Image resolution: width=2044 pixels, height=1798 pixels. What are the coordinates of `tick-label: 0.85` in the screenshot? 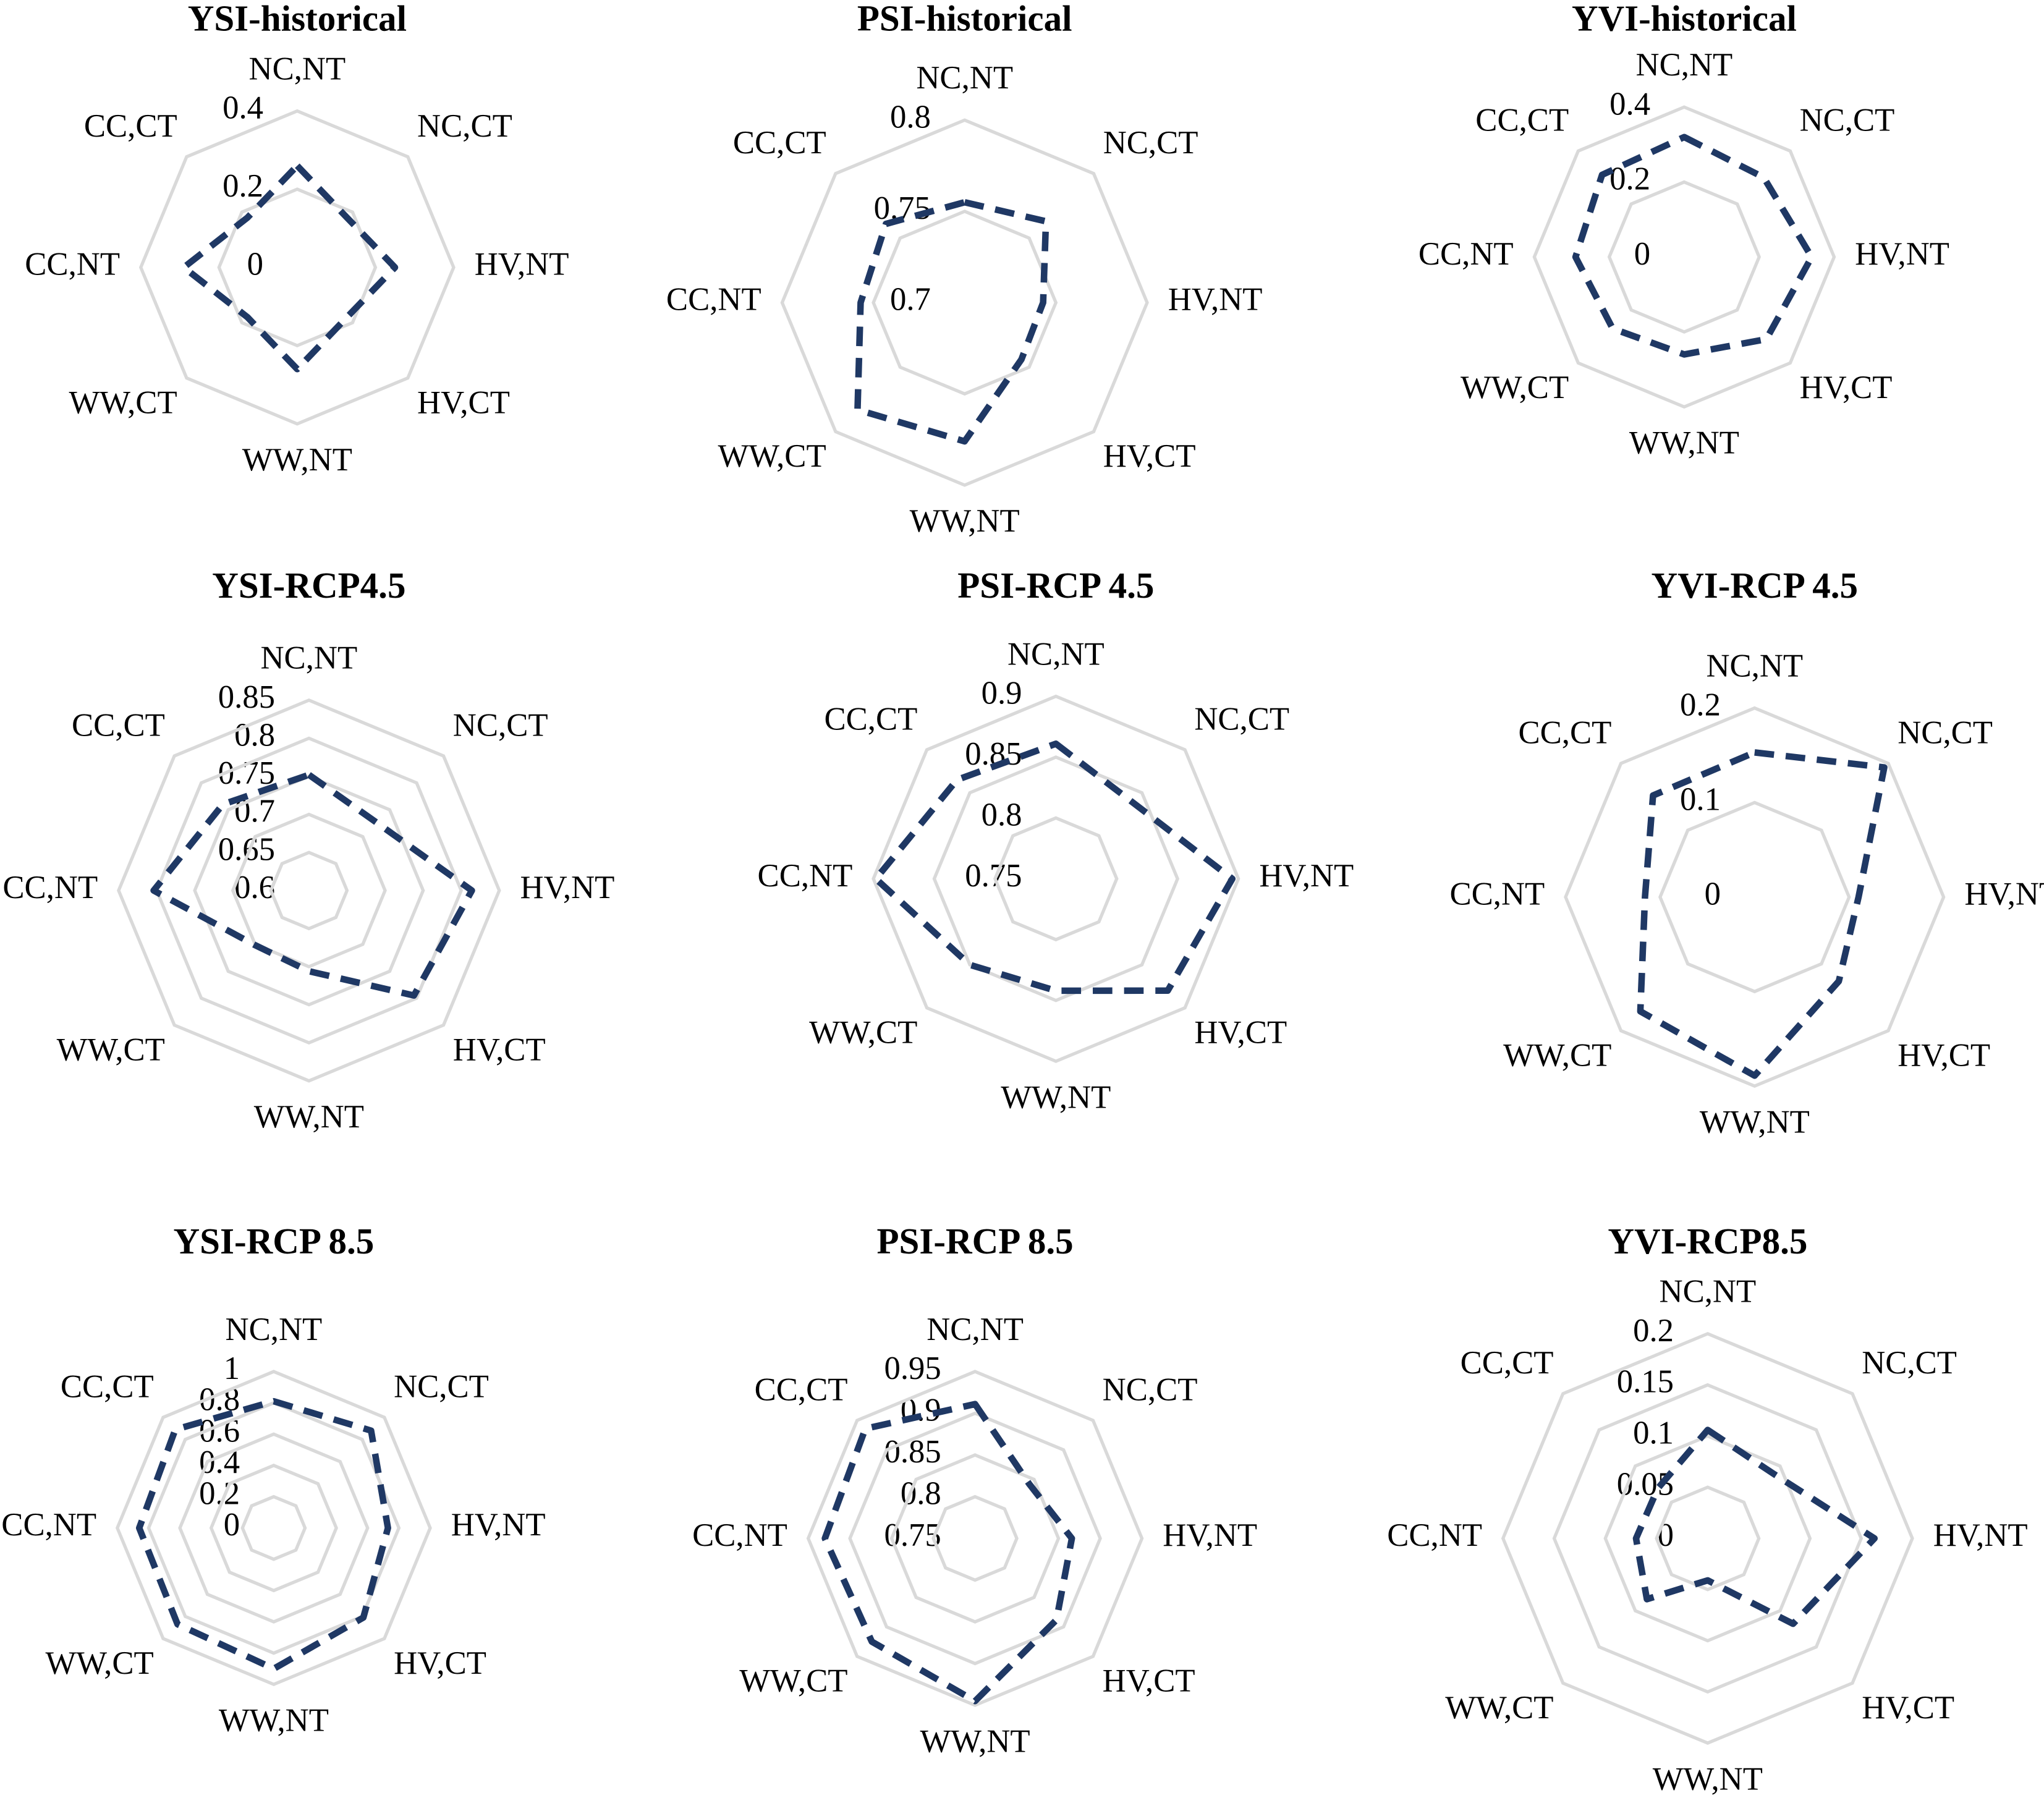 It's located at (246, 697).